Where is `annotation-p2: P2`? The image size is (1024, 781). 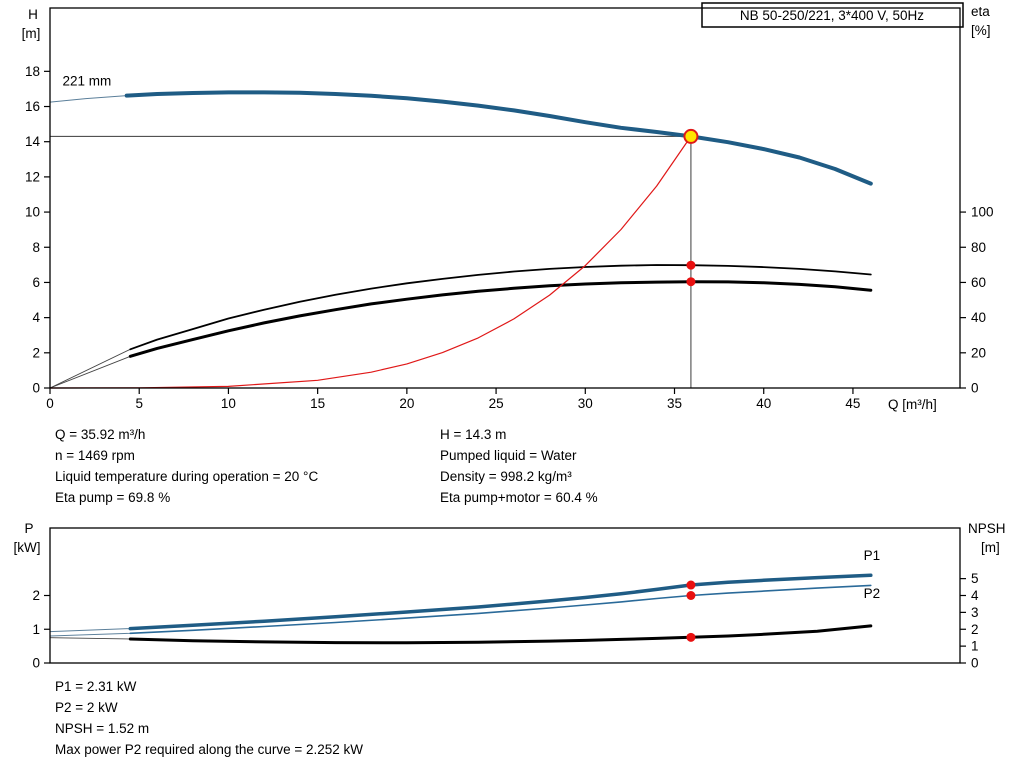 annotation-p2: P2 is located at coordinates (872, 593).